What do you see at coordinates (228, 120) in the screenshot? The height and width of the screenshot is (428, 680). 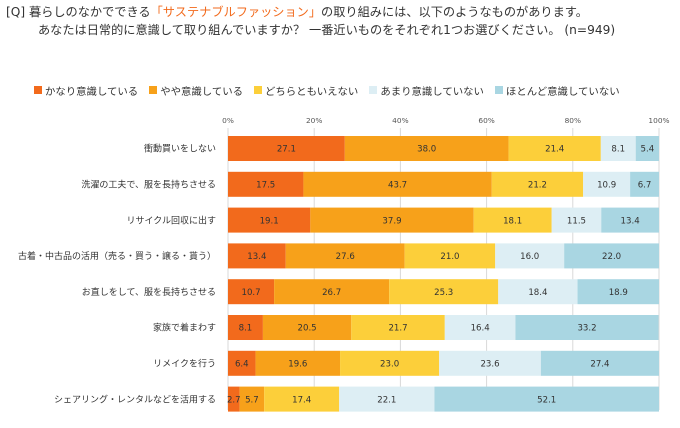 I see `x-tick-label: 0%` at bounding box center [228, 120].